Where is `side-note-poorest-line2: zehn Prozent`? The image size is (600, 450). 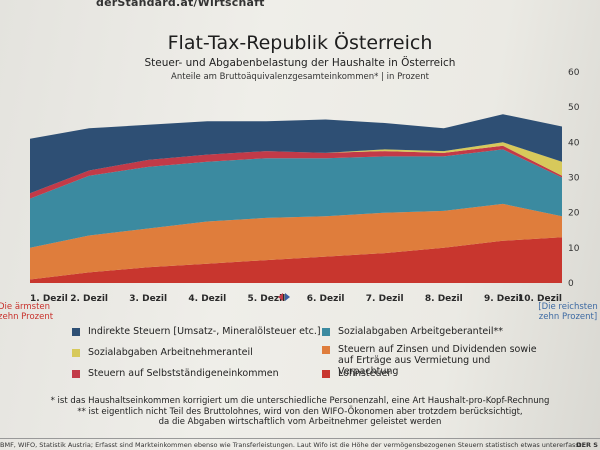 side-note-poorest-line2: zehn Prozent is located at coordinates (27, 317).